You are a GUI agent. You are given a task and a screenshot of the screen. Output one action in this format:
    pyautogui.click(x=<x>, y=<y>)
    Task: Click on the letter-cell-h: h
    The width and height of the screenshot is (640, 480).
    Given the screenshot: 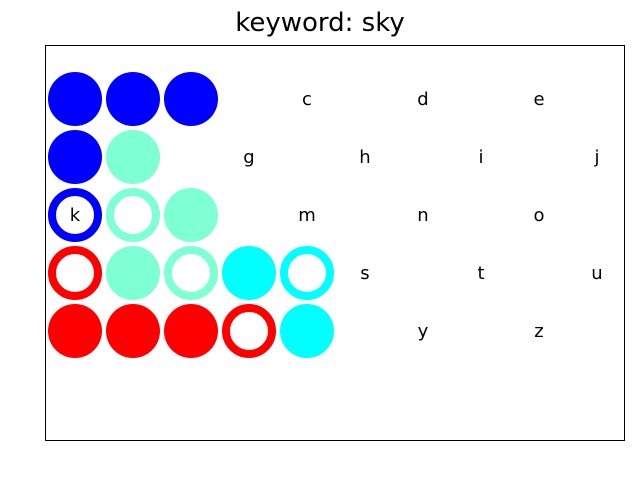 What is the action you would take?
    pyautogui.click(x=365, y=157)
    